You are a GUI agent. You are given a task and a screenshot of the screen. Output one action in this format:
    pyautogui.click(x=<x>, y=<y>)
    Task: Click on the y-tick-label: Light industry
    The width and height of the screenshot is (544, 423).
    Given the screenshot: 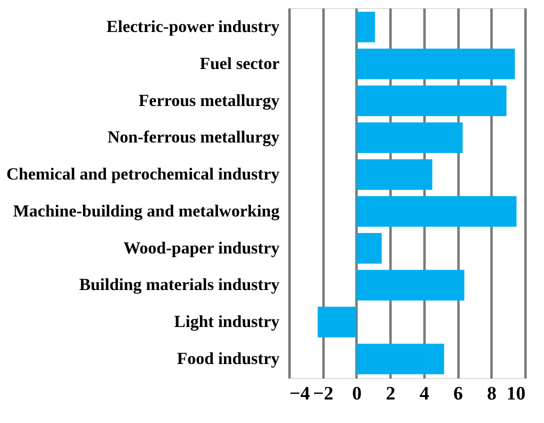 What is the action you would take?
    pyautogui.click(x=227, y=322)
    